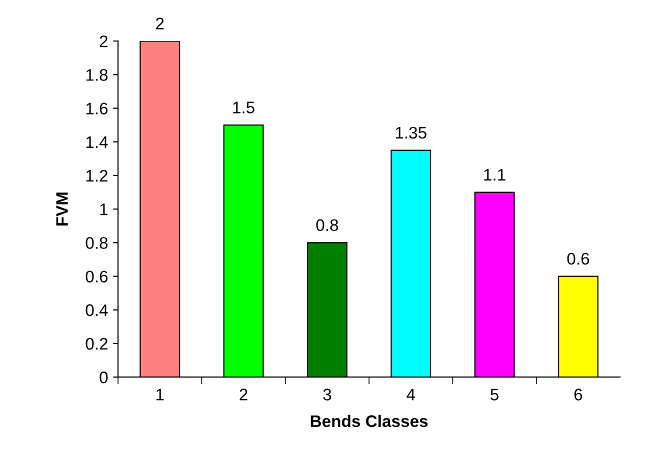 The width and height of the screenshot is (652, 456). What do you see at coordinates (97, 108) in the screenshot?
I see `y-tick-label: 1.6` at bounding box center [97, 108].